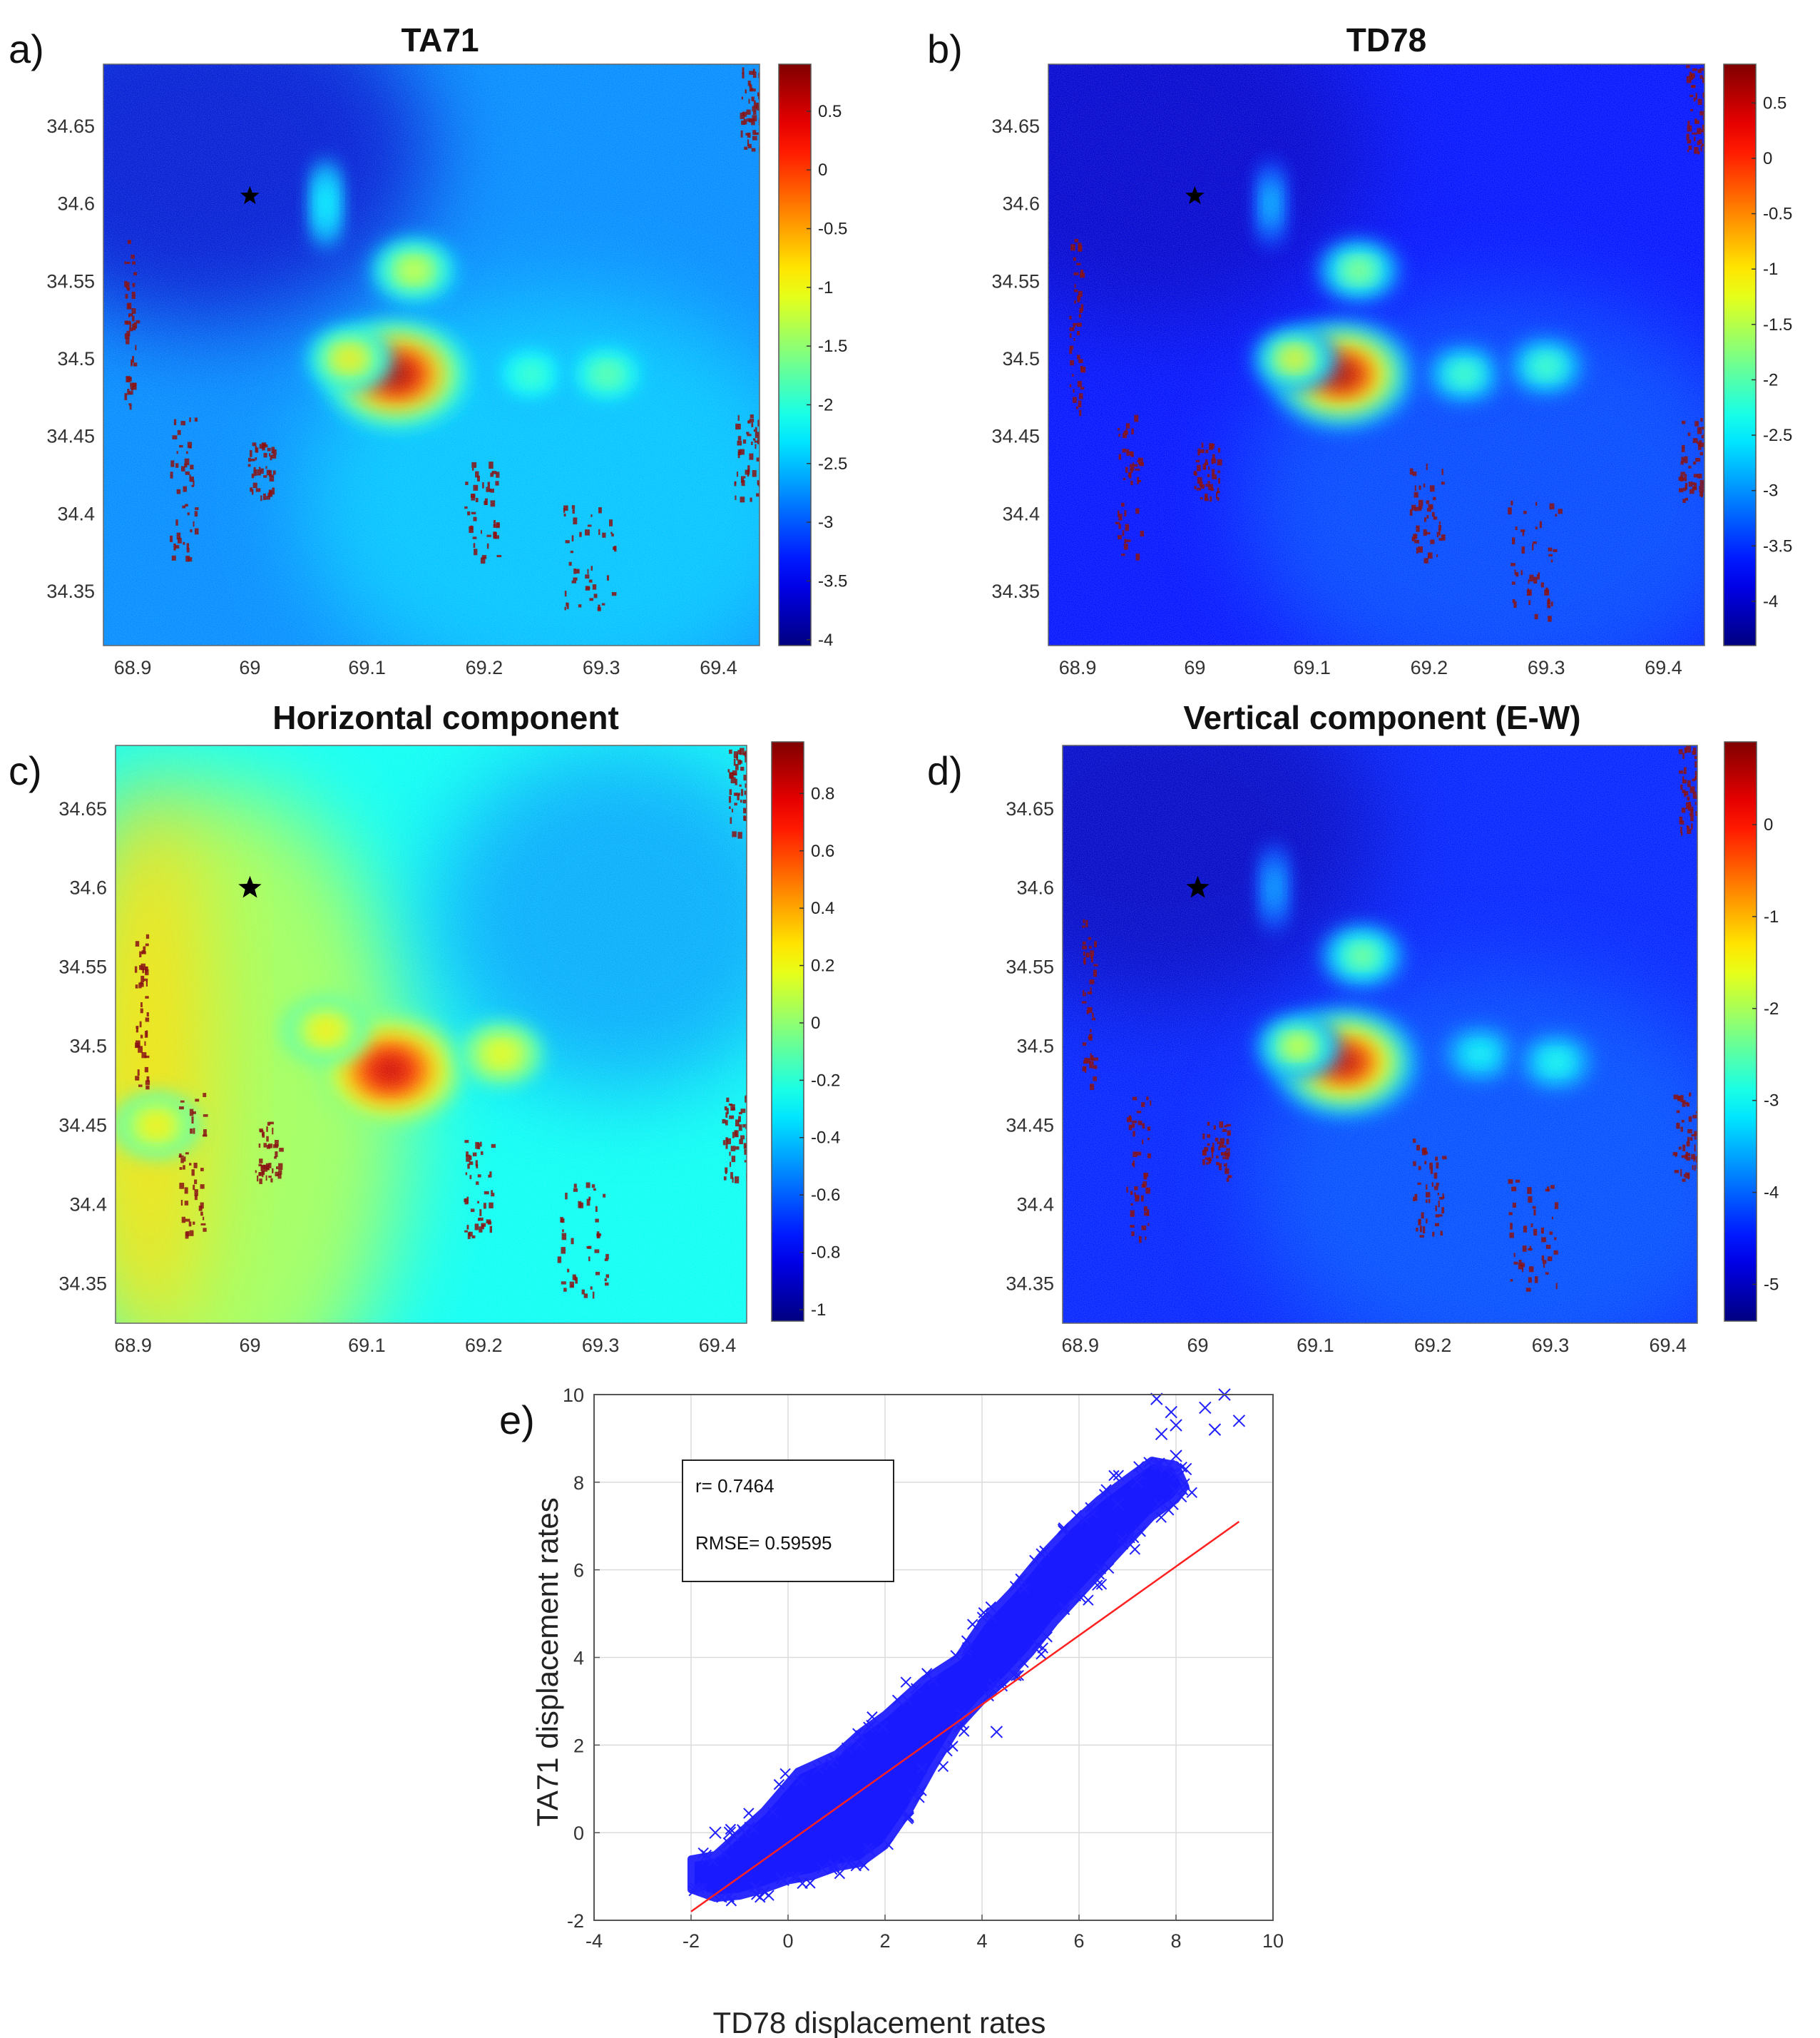 Image resolution: width=1820 pixels, height=2038 pixels. I want to click on colorbar-tick-label: 0.4, so click(822, 908).